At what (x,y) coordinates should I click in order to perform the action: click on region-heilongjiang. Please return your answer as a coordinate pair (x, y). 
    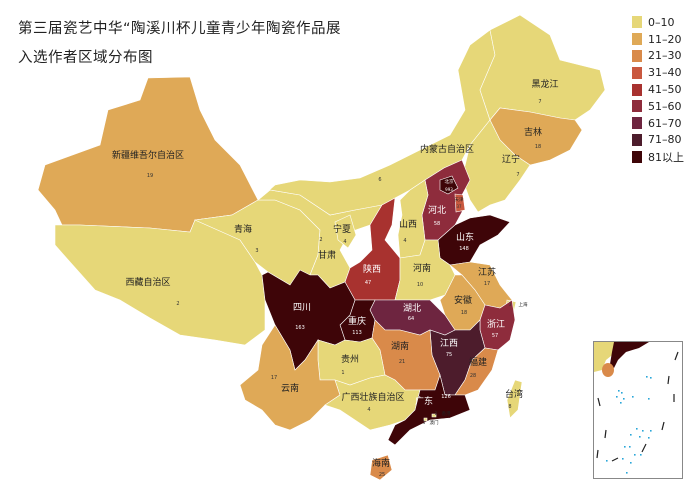
    Looking at the image, I should click on (542, 67).